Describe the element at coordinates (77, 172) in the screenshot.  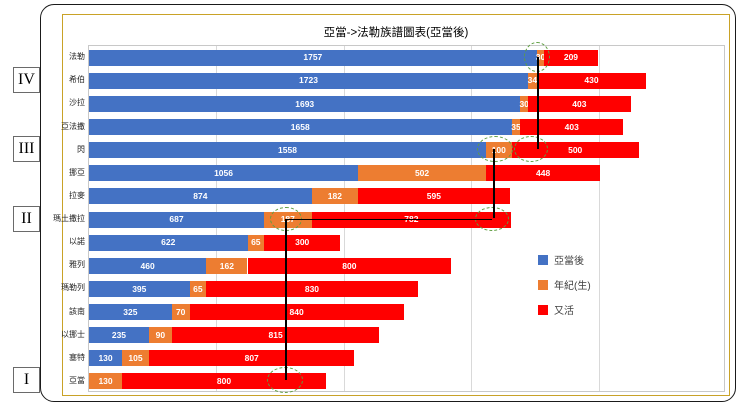
I see `category-label: 挪亞` at that location.